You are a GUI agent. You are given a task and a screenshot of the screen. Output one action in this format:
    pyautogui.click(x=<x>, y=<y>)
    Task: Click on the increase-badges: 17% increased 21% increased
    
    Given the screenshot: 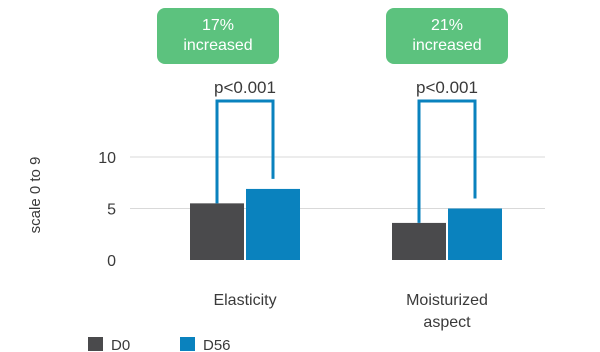 What is the action you would take?
    pyautogui.click(x=332, y=36)
    